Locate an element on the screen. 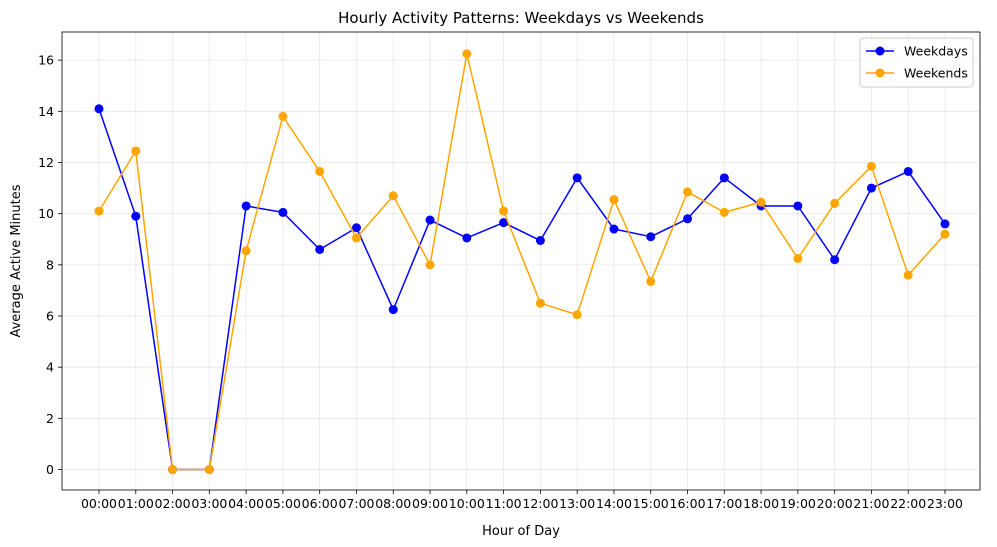 This screenshot has width=997, height=547. legend-label-weekdays: Weekdays is located at coordinates (936, 51).